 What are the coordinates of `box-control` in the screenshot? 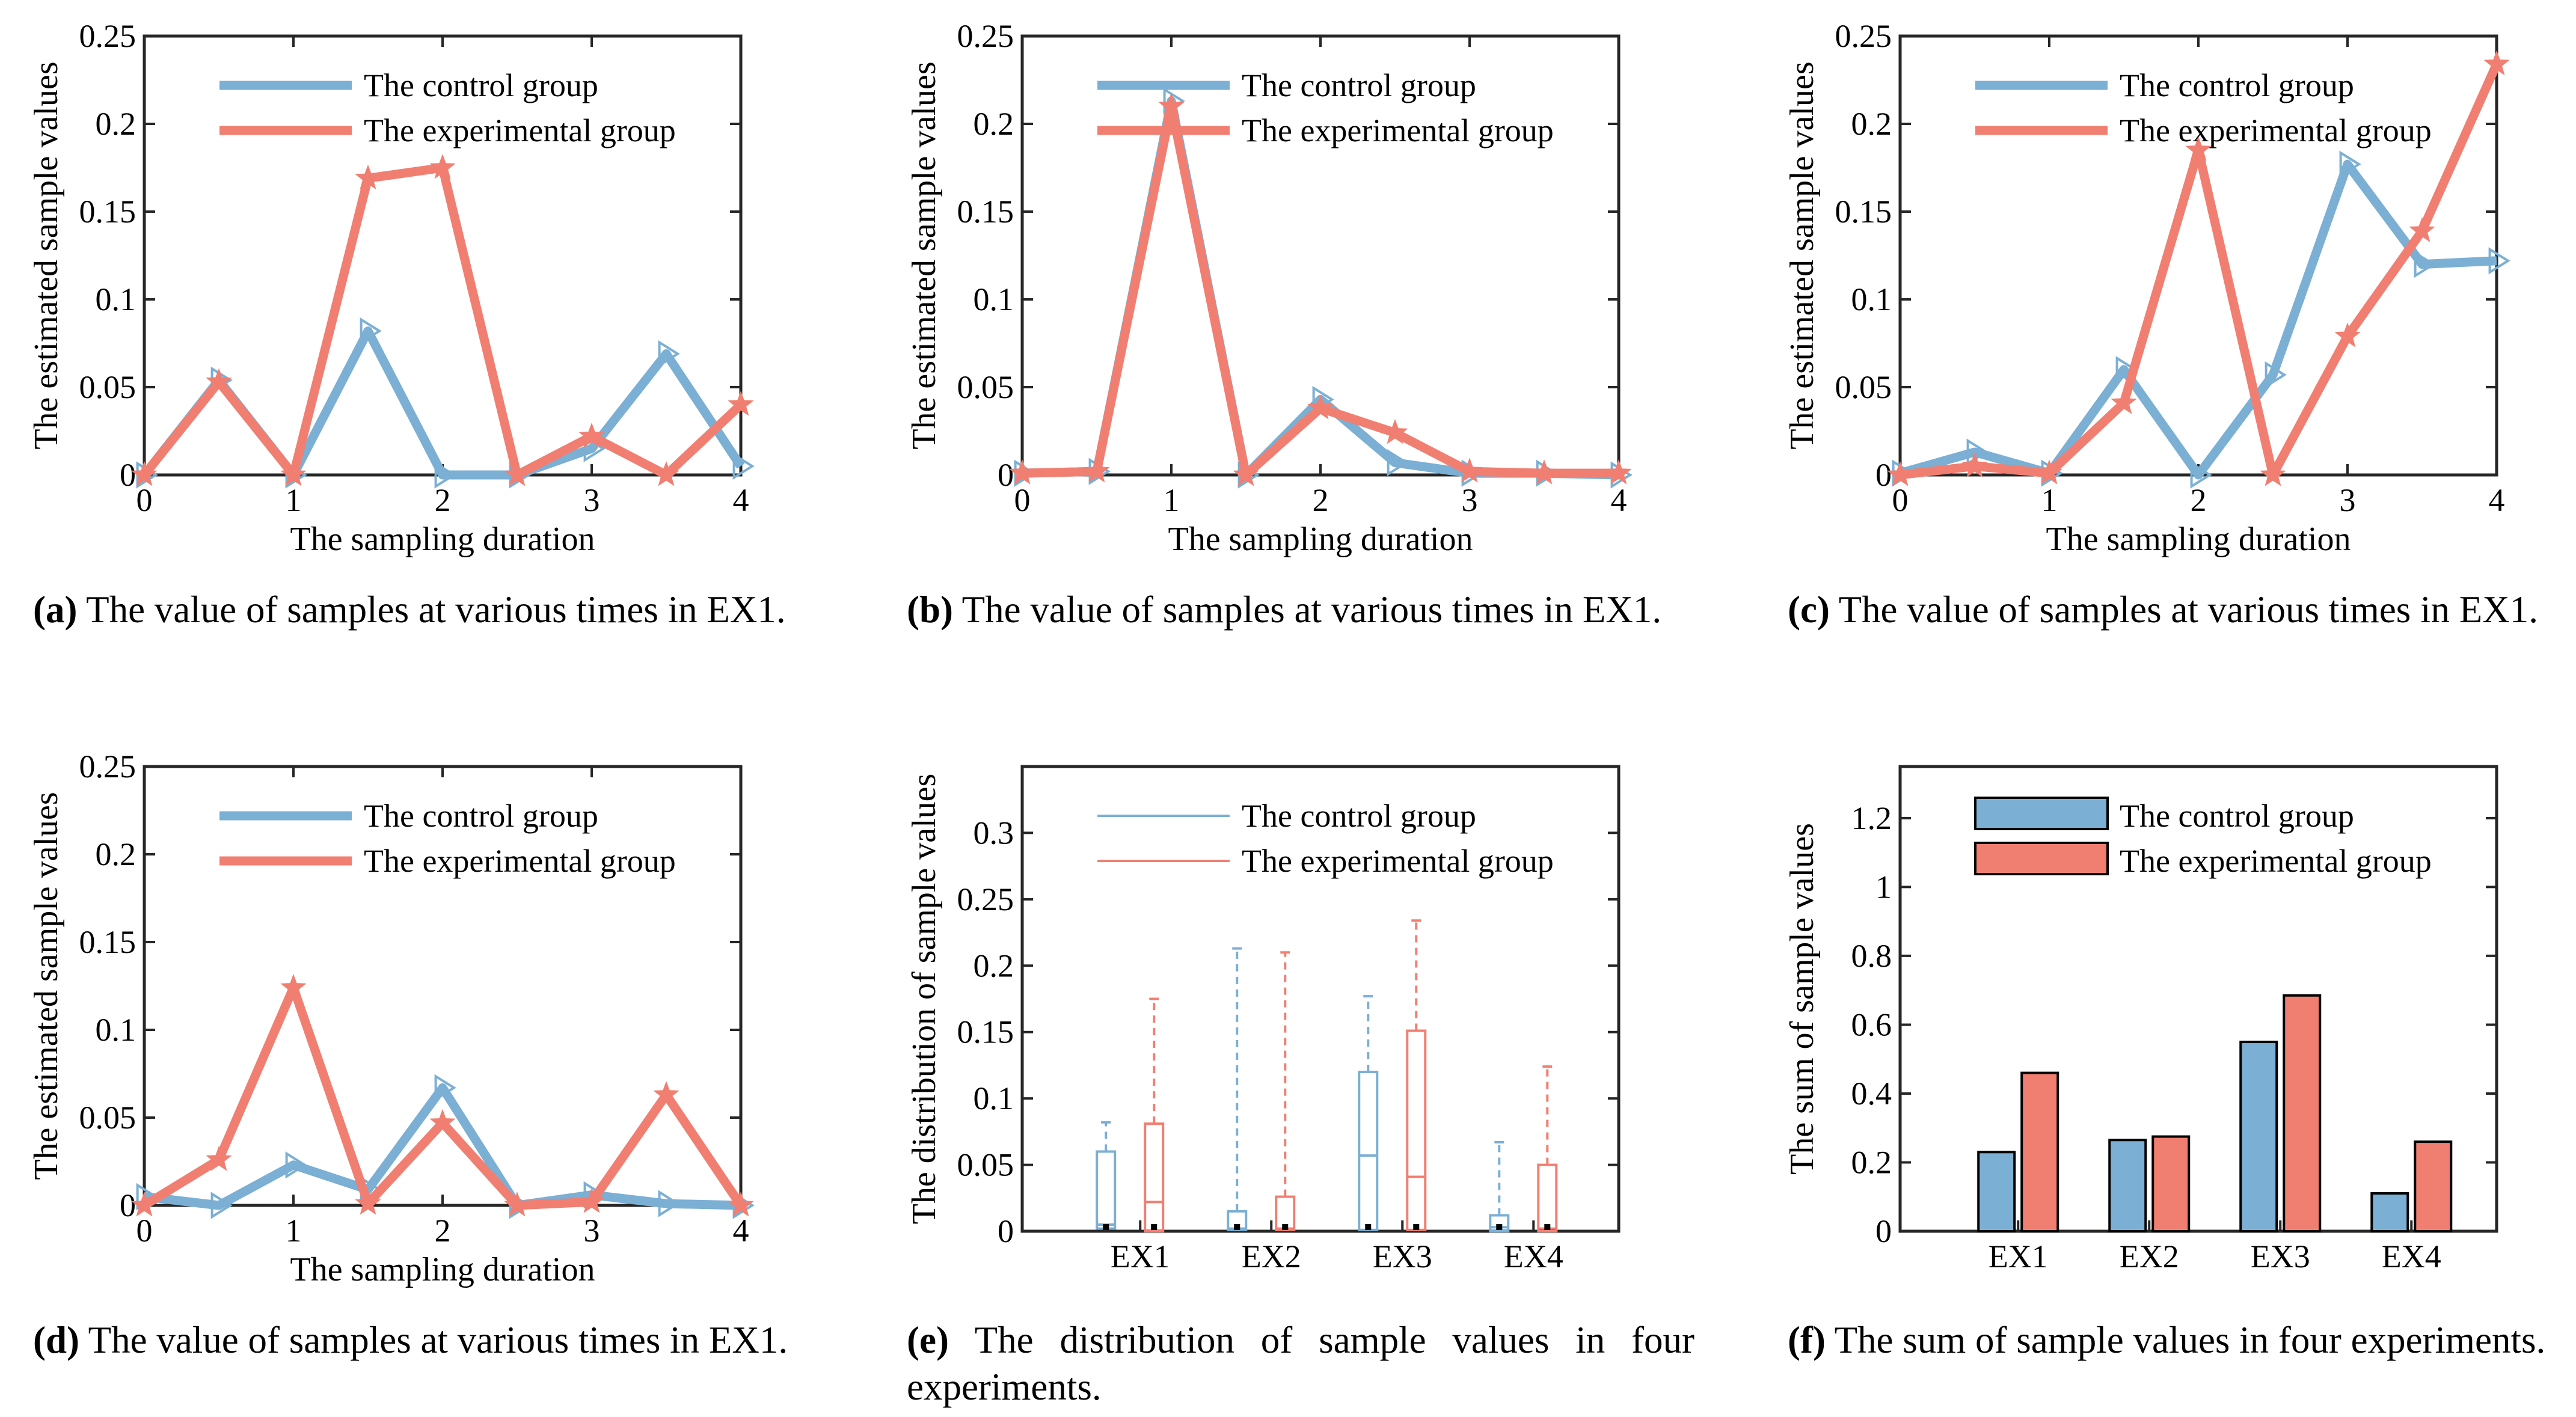 It's located at (1106, 1190).